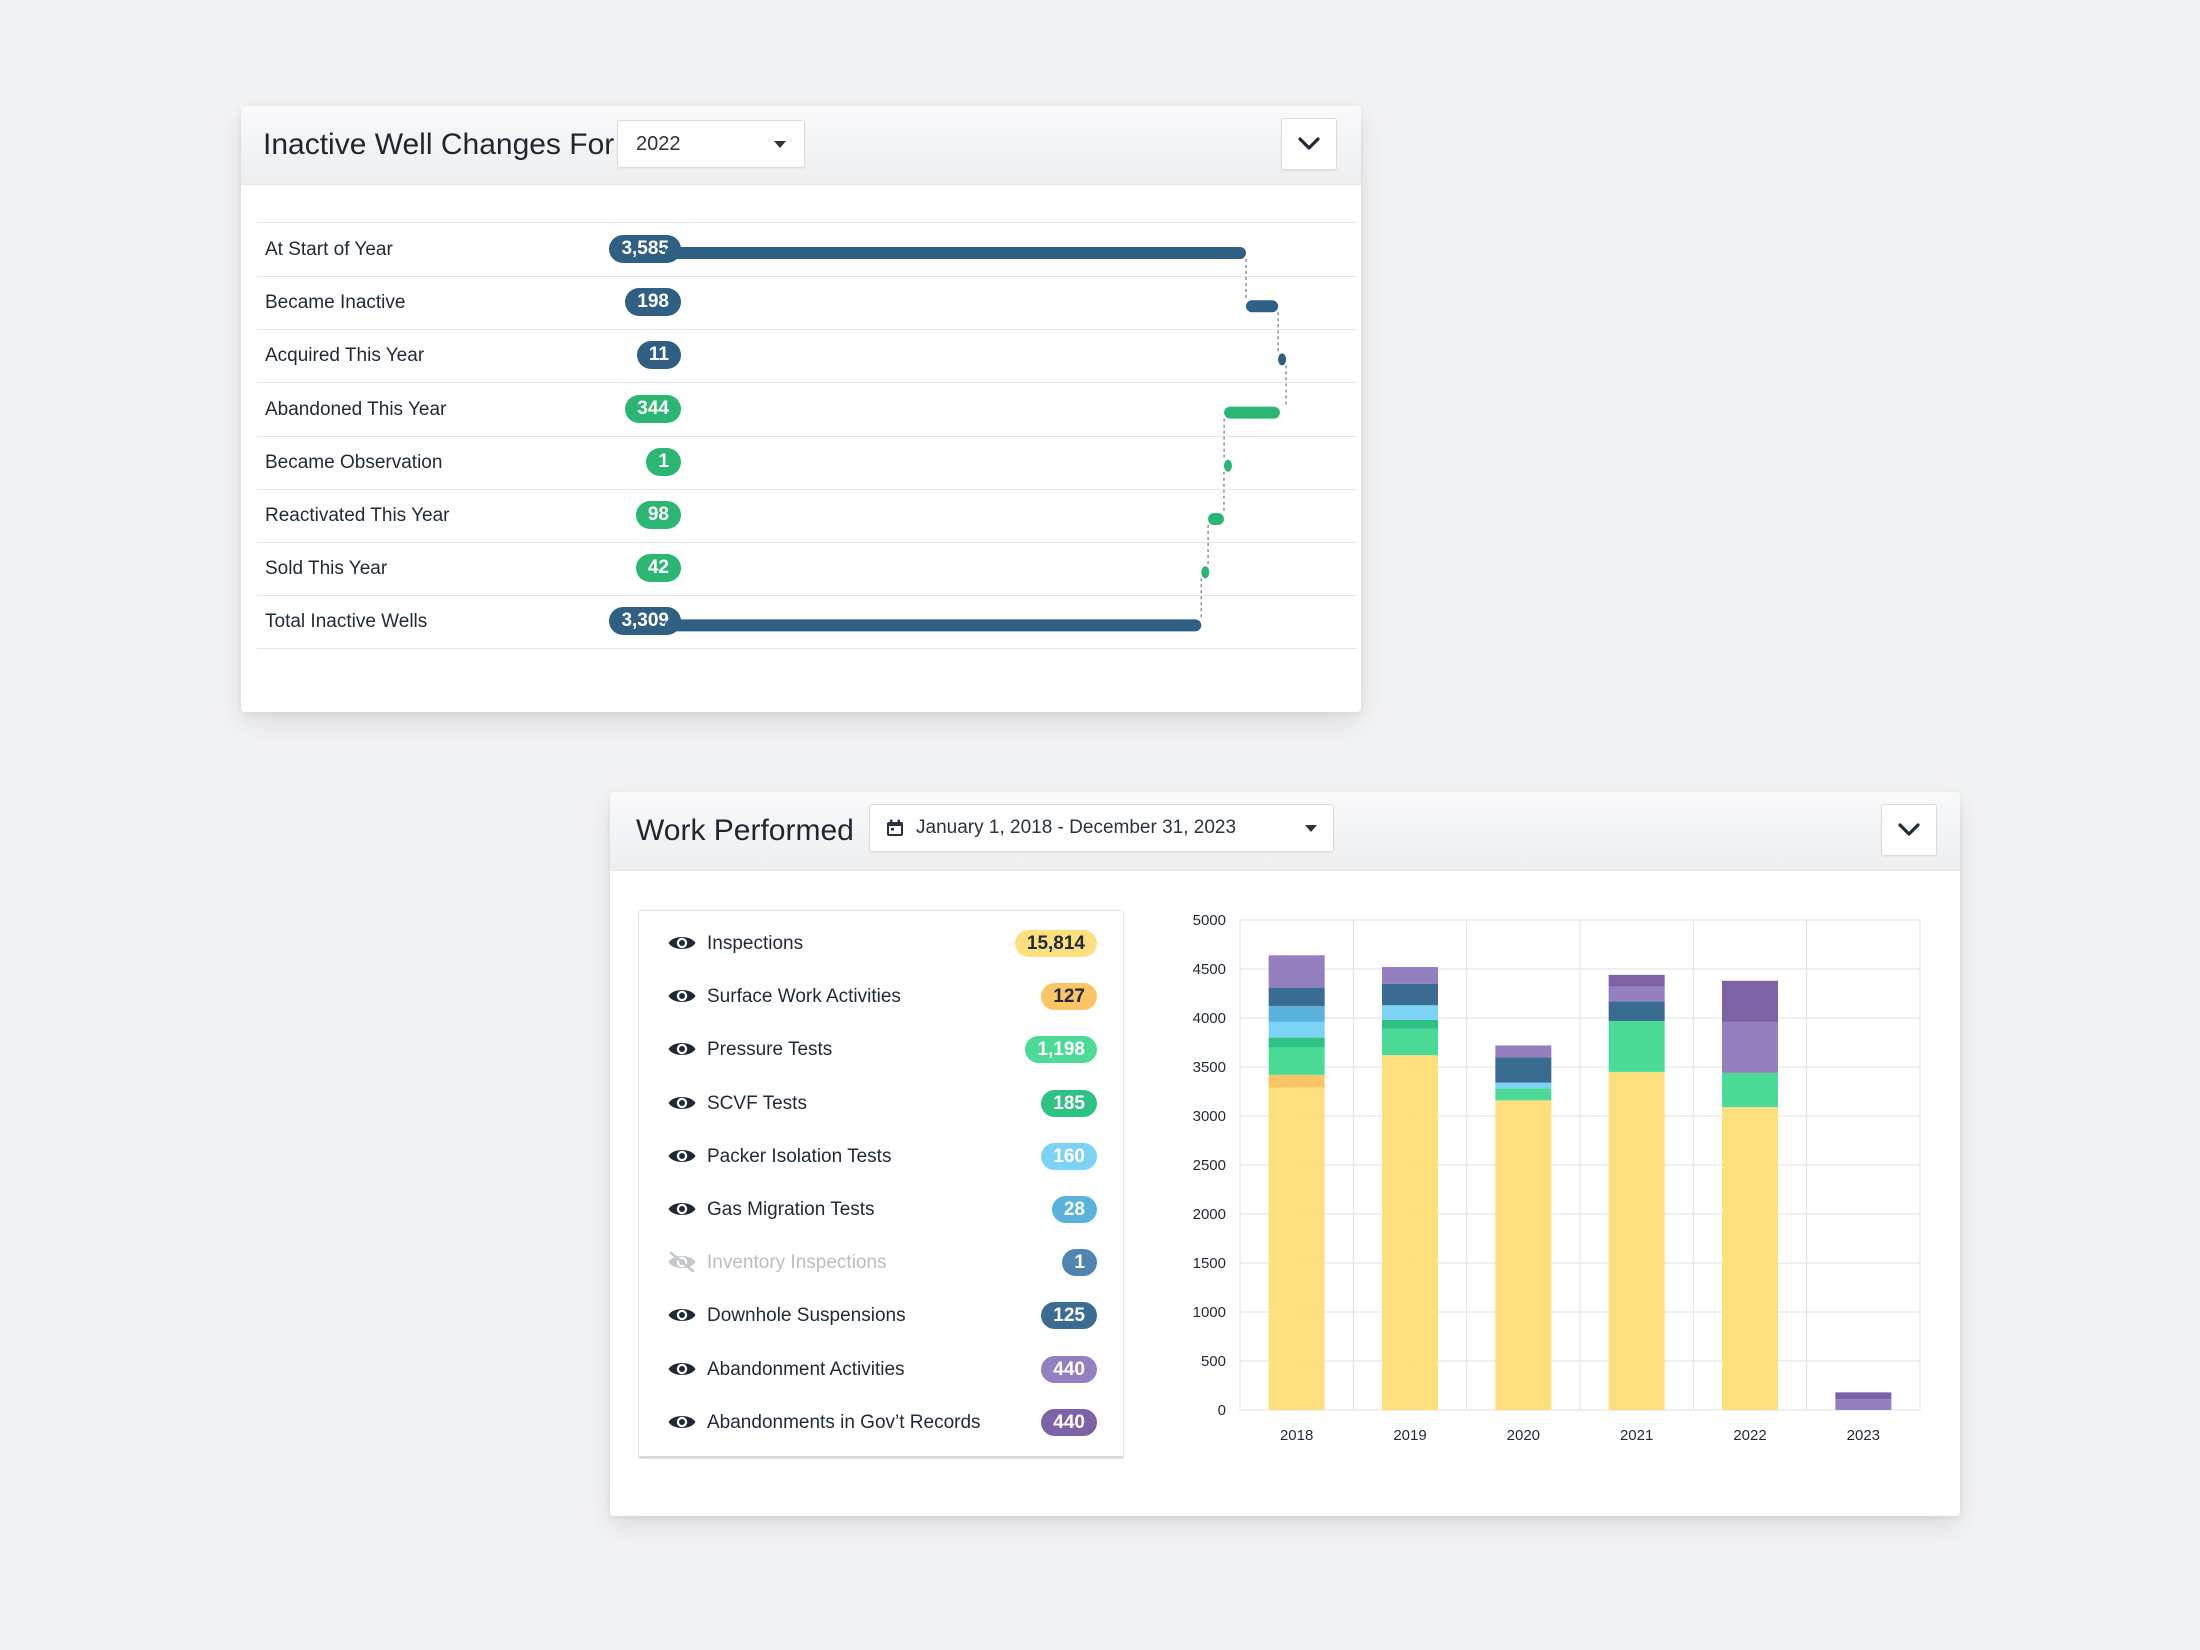 The width and height of the screenshot is (2200, 1650). I want to click on y-tick-label: 1500, so click(1209, 1263).